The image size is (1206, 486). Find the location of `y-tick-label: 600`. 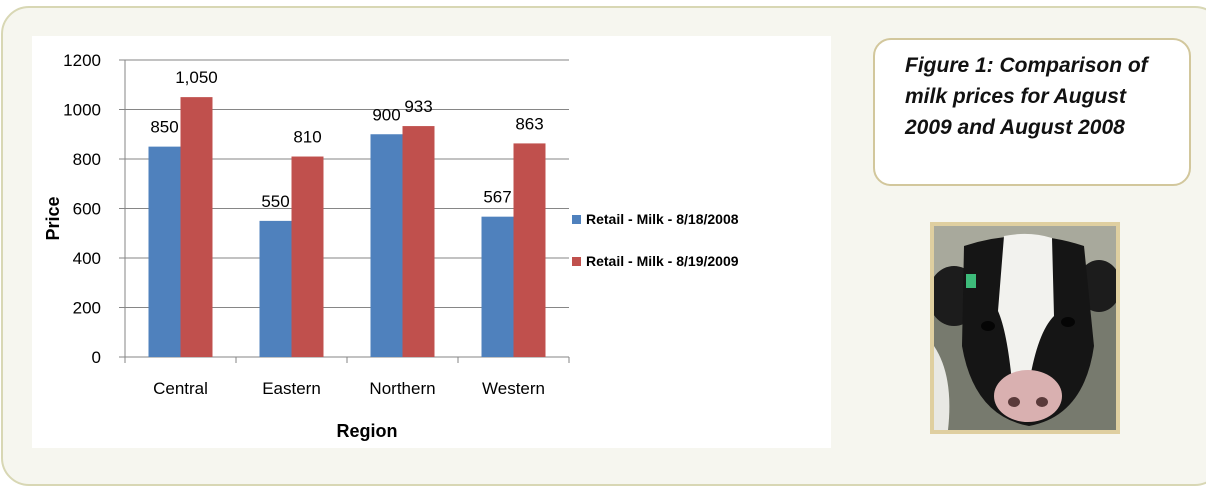

y-tick-label: 600 is located at coordinates (87, 209).